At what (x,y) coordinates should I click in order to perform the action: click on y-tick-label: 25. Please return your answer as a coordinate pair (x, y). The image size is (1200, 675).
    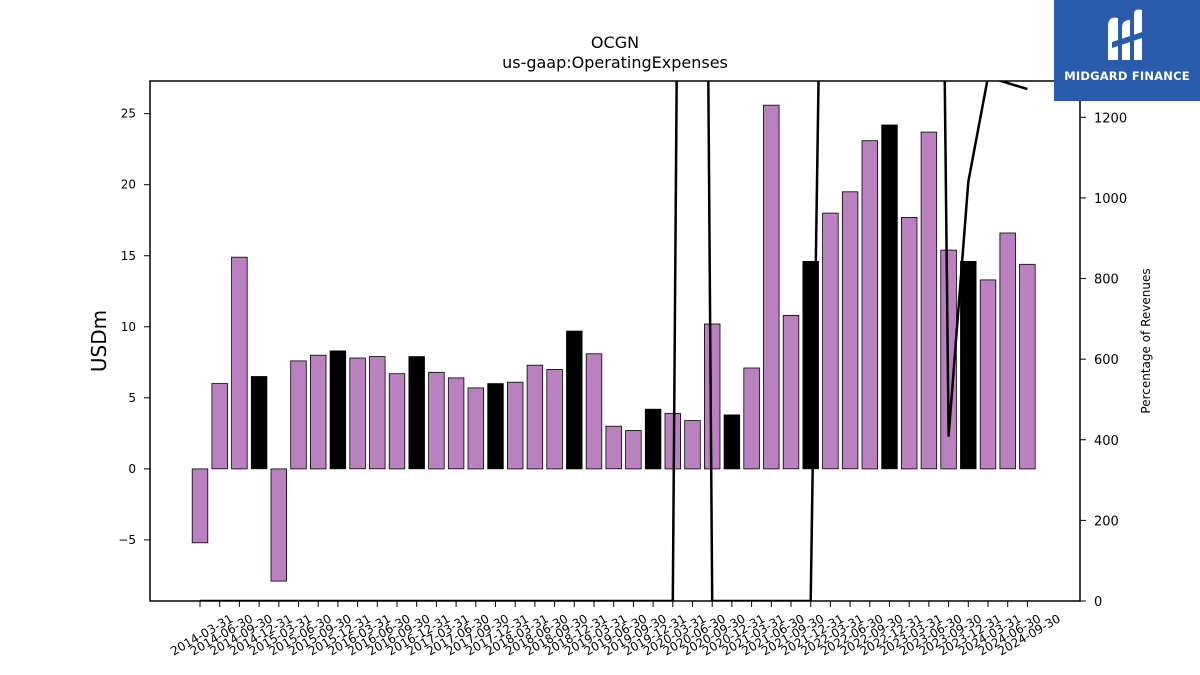
    Looking at the image, I should click on (128, 114).